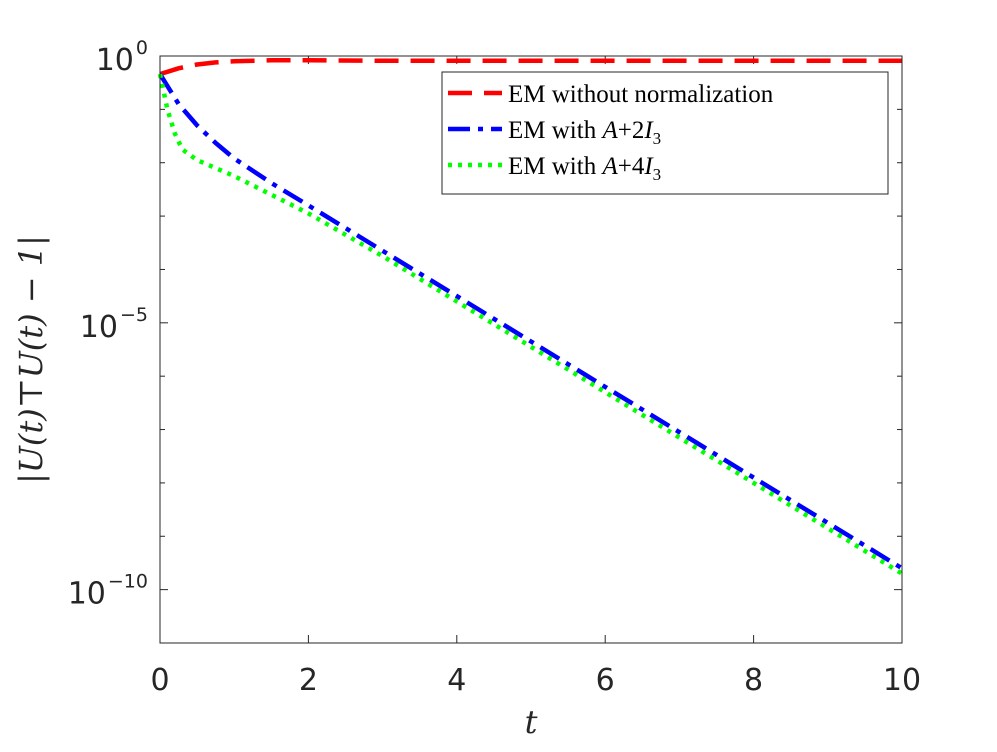 This screenshot has height=752, width=997. Describe the element at coordinates (456, 680) in the screenshot. I see `x-tick-label: 4` at that location.